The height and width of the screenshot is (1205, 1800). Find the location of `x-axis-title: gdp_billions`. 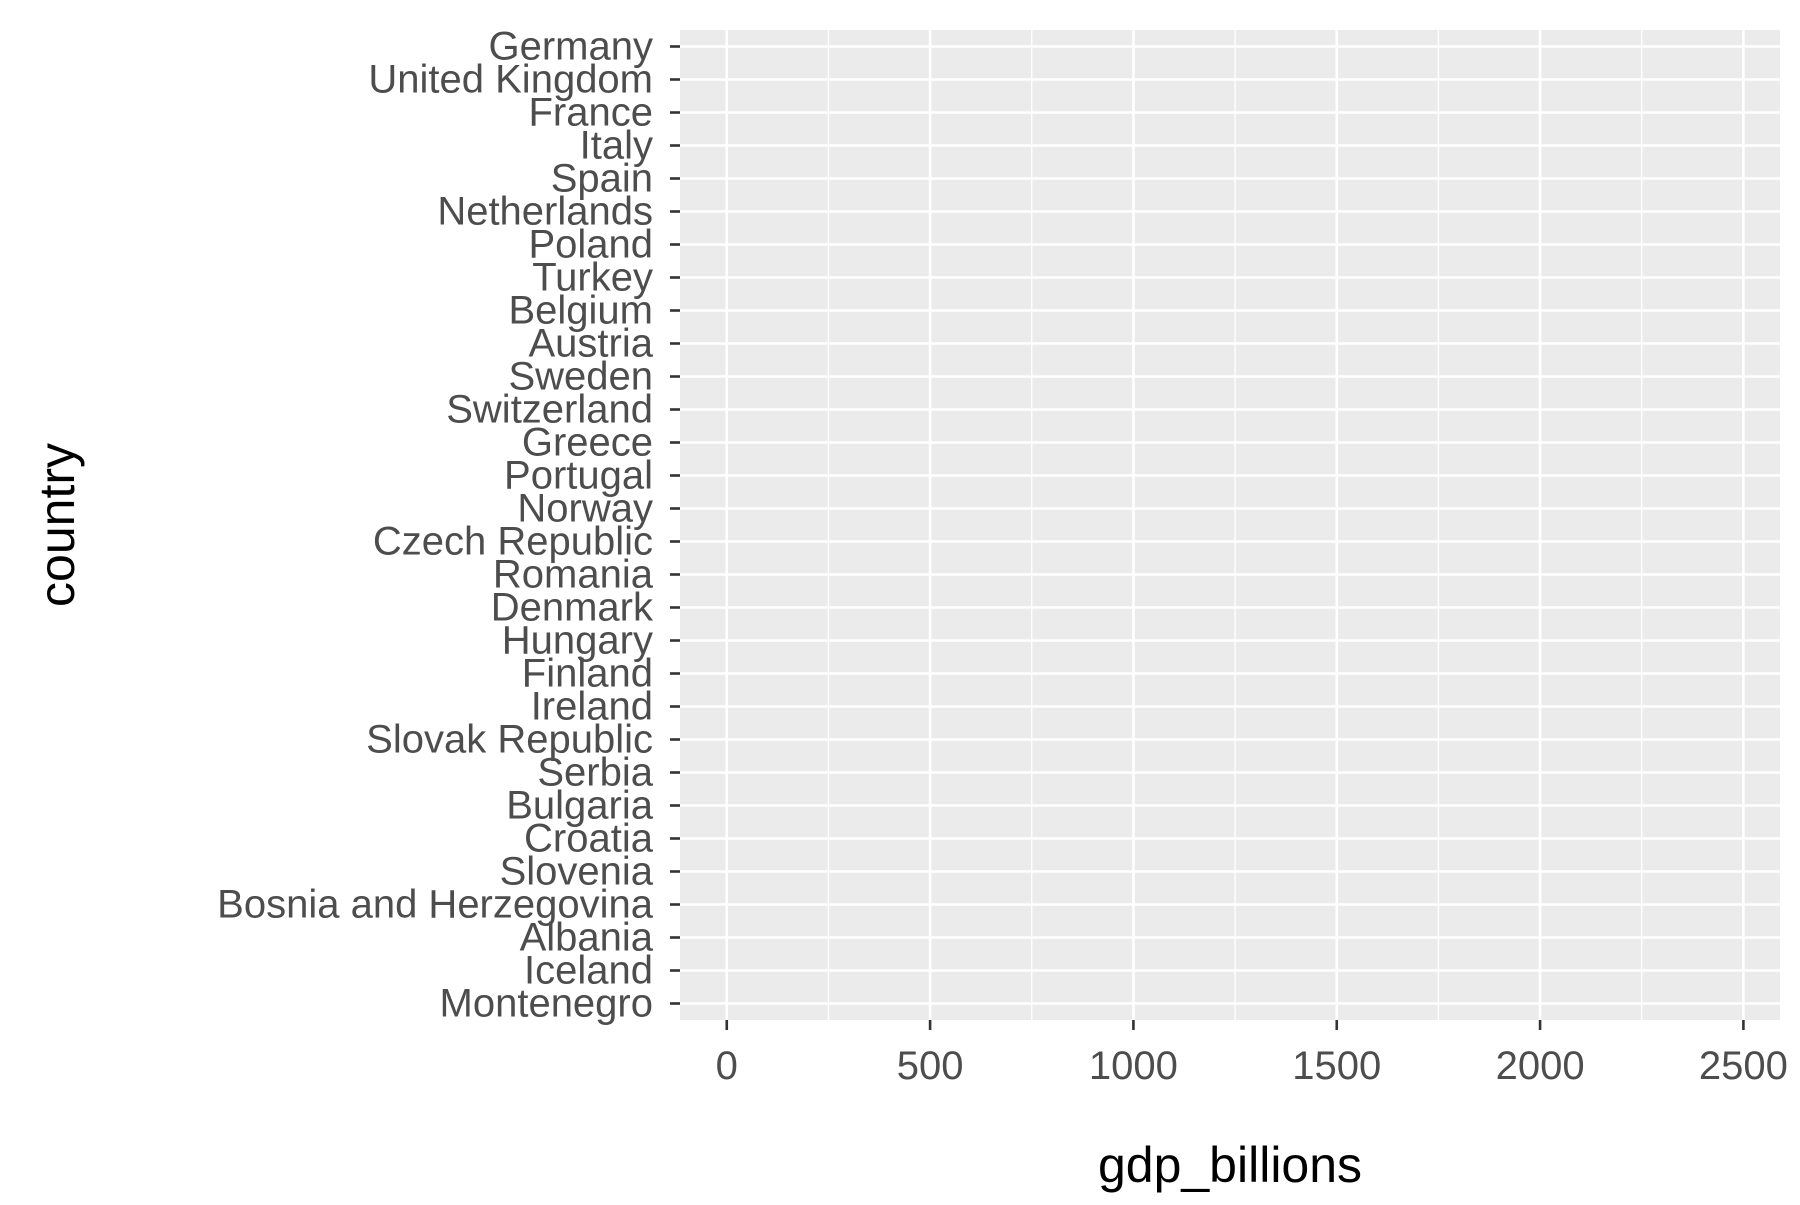

x-axis-title: gdp_billions is located at coordinates (1230, 1165).